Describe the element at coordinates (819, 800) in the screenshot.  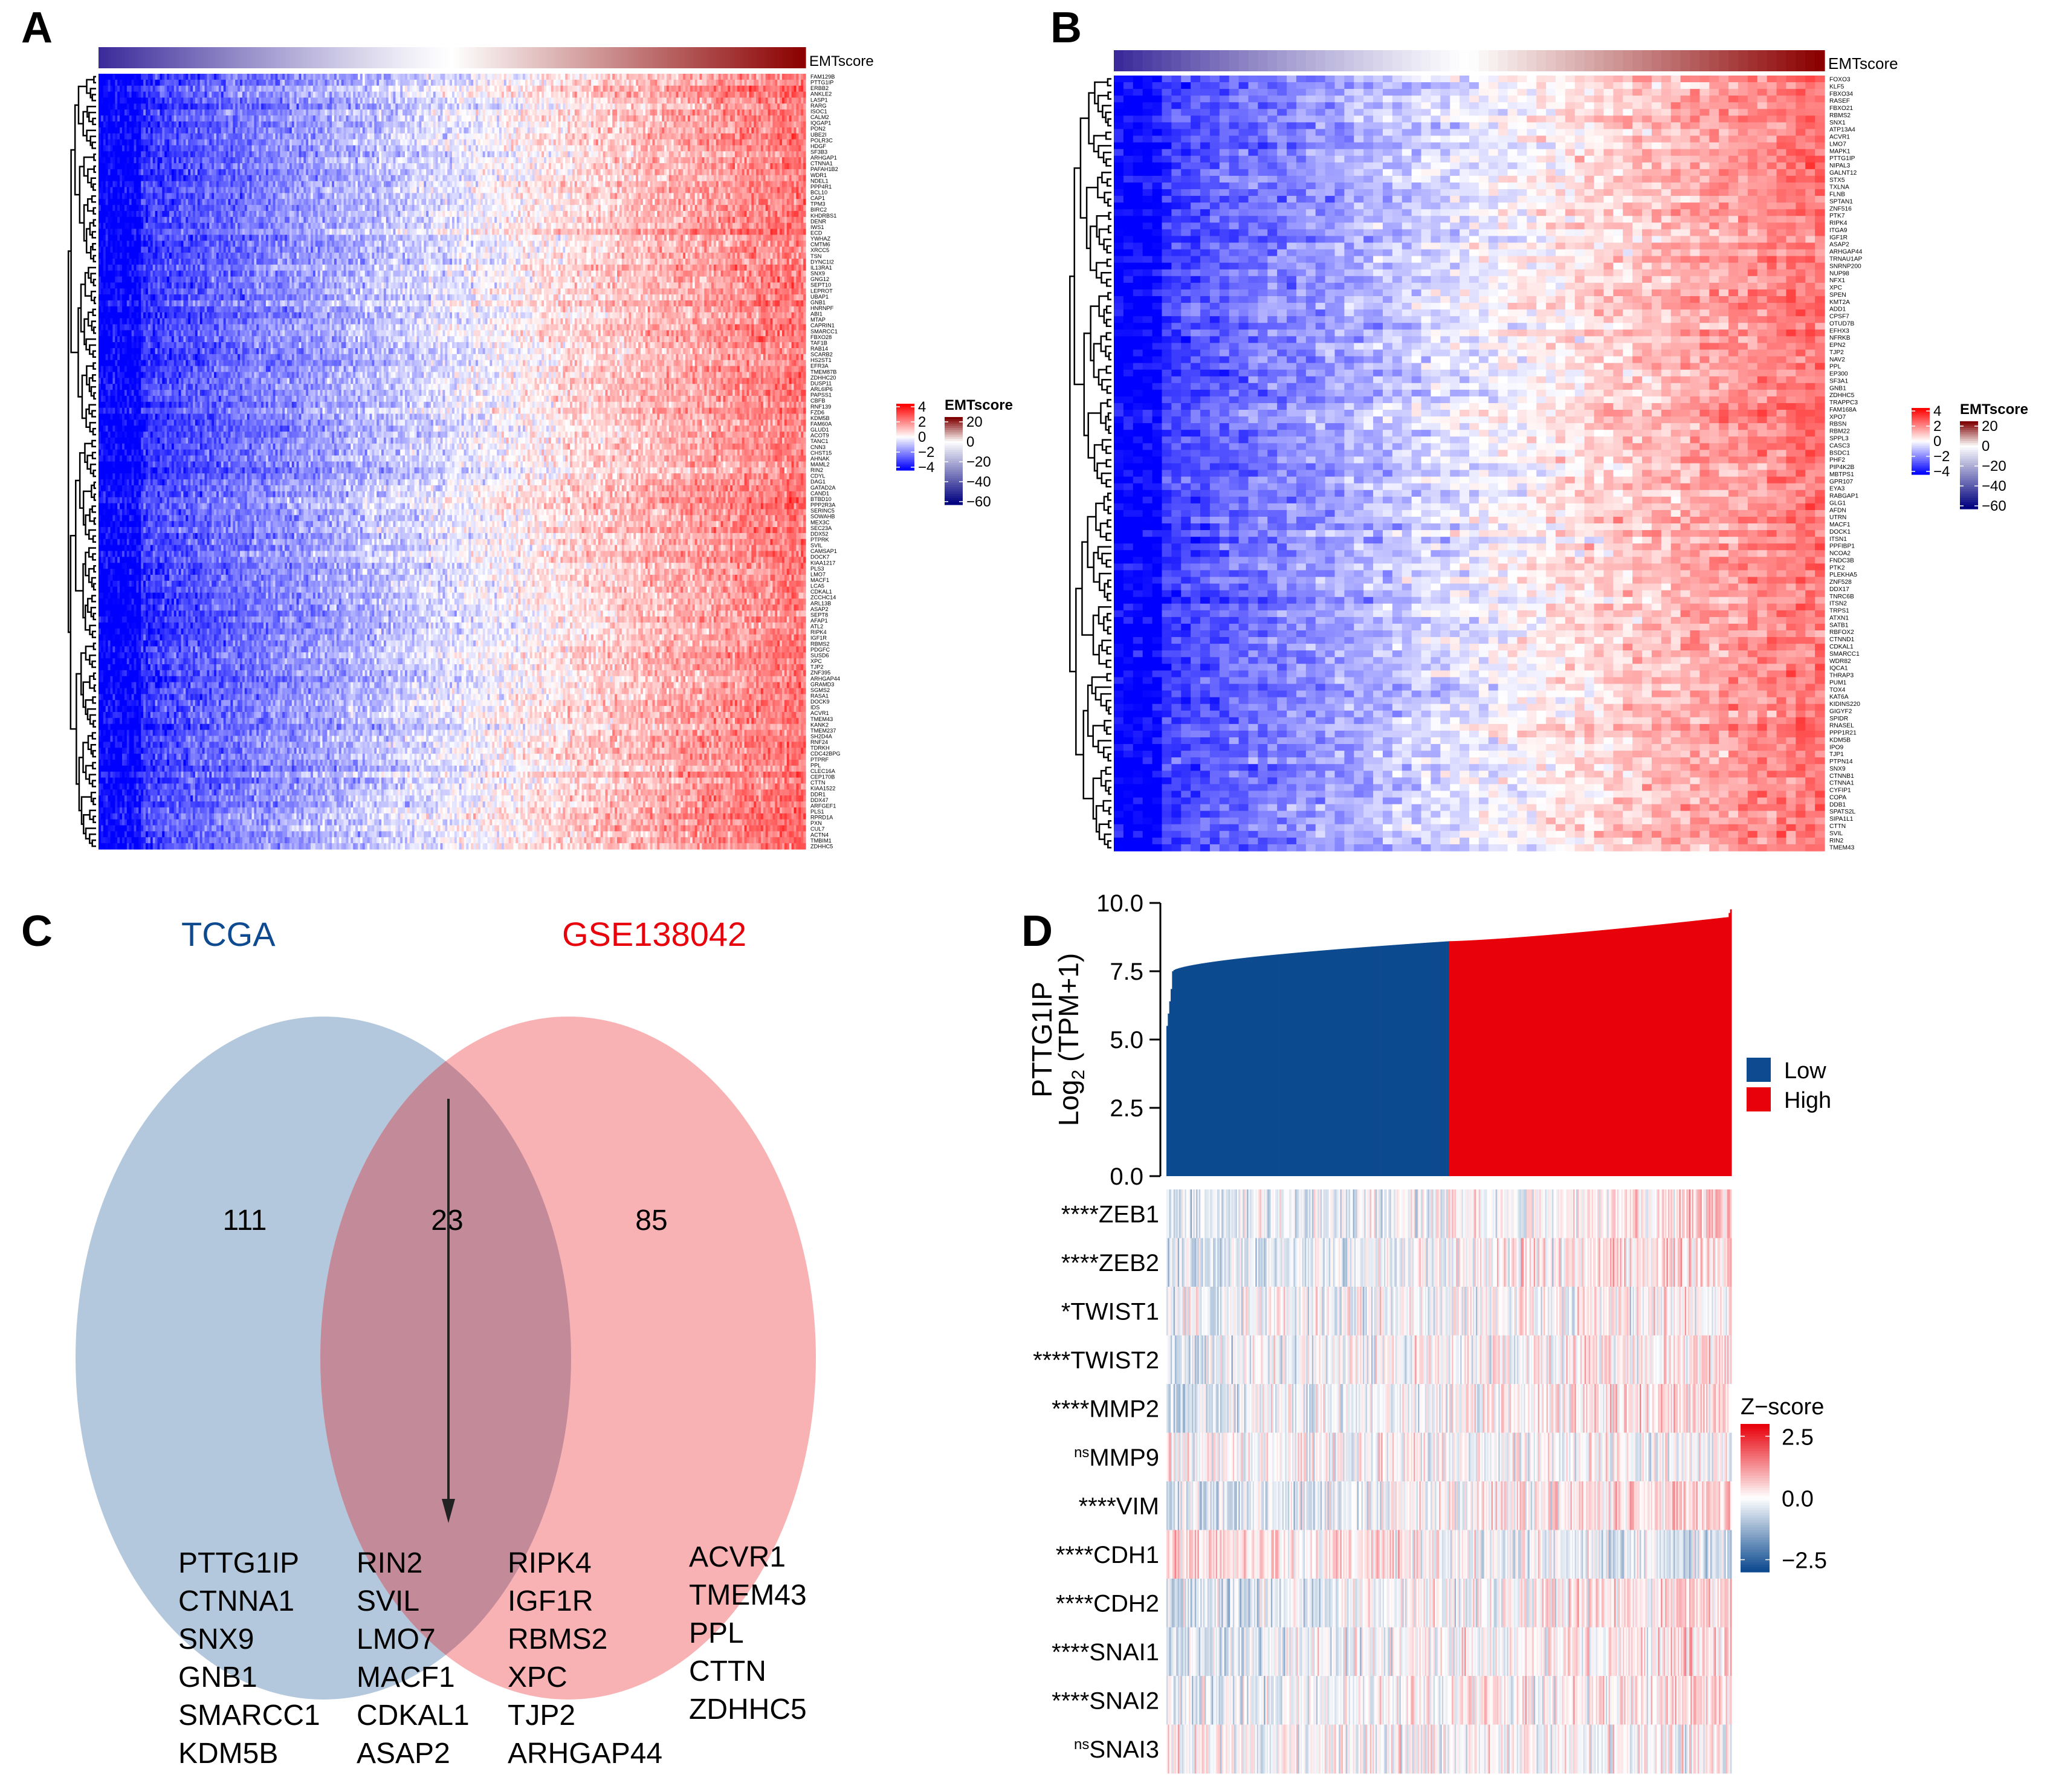
I see `row-label: DDX47` at that location.